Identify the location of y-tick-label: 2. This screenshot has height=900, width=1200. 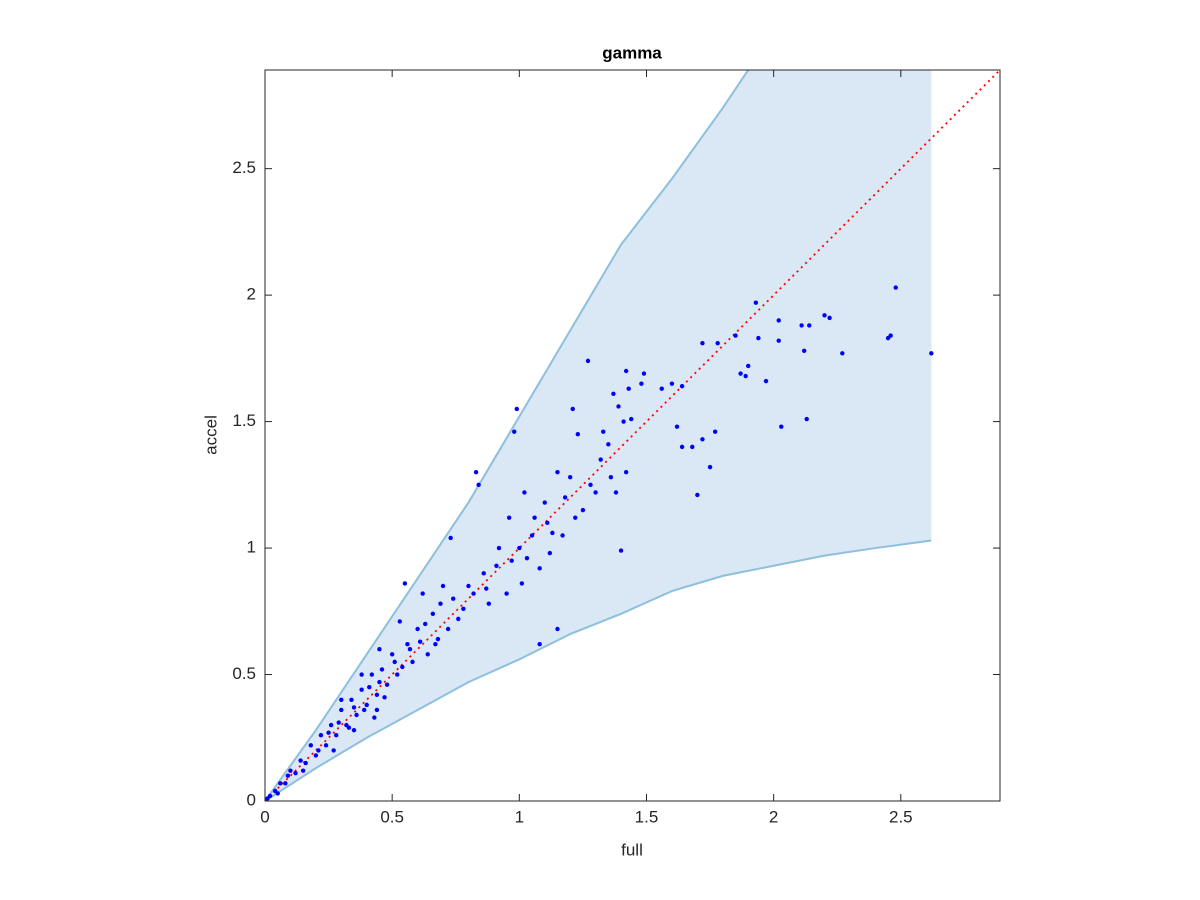
(251, 294).